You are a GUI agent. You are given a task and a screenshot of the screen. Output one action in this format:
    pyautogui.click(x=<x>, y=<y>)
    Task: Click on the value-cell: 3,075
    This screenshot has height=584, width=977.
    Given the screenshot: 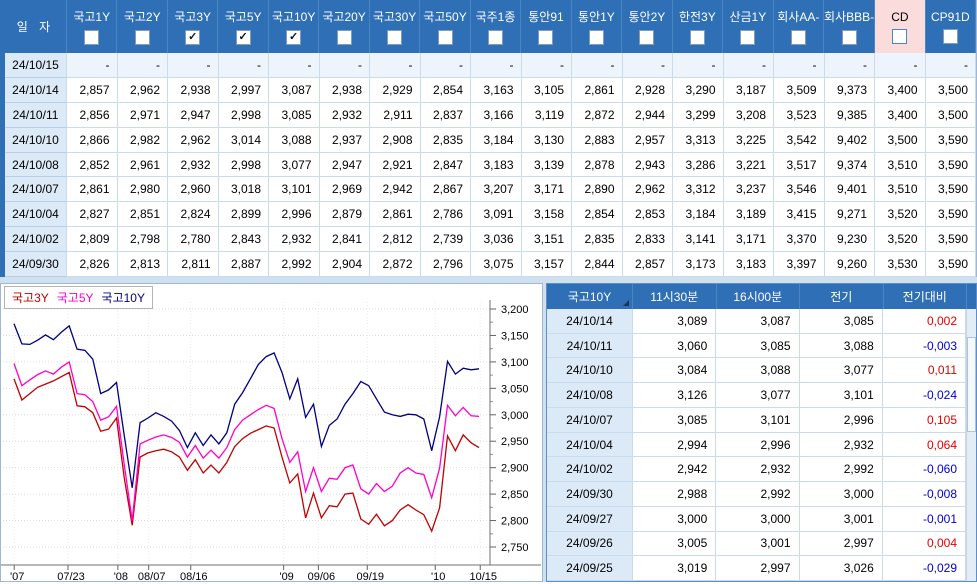 What is the action you would take?
    pyautogui.click(x=496, y=265)
    